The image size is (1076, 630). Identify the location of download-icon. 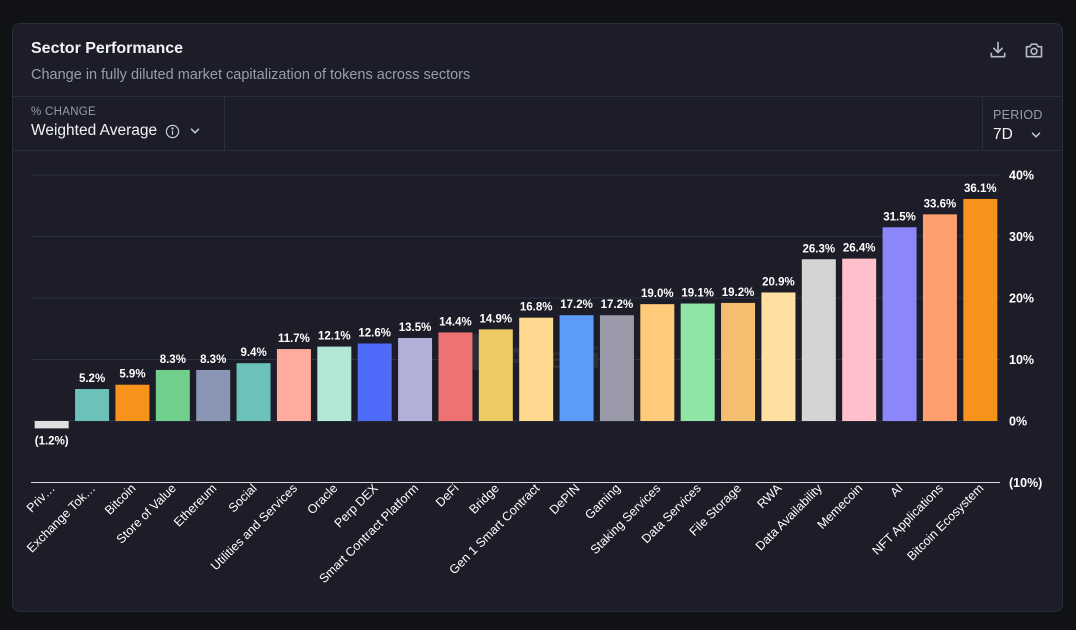
(998, 49).